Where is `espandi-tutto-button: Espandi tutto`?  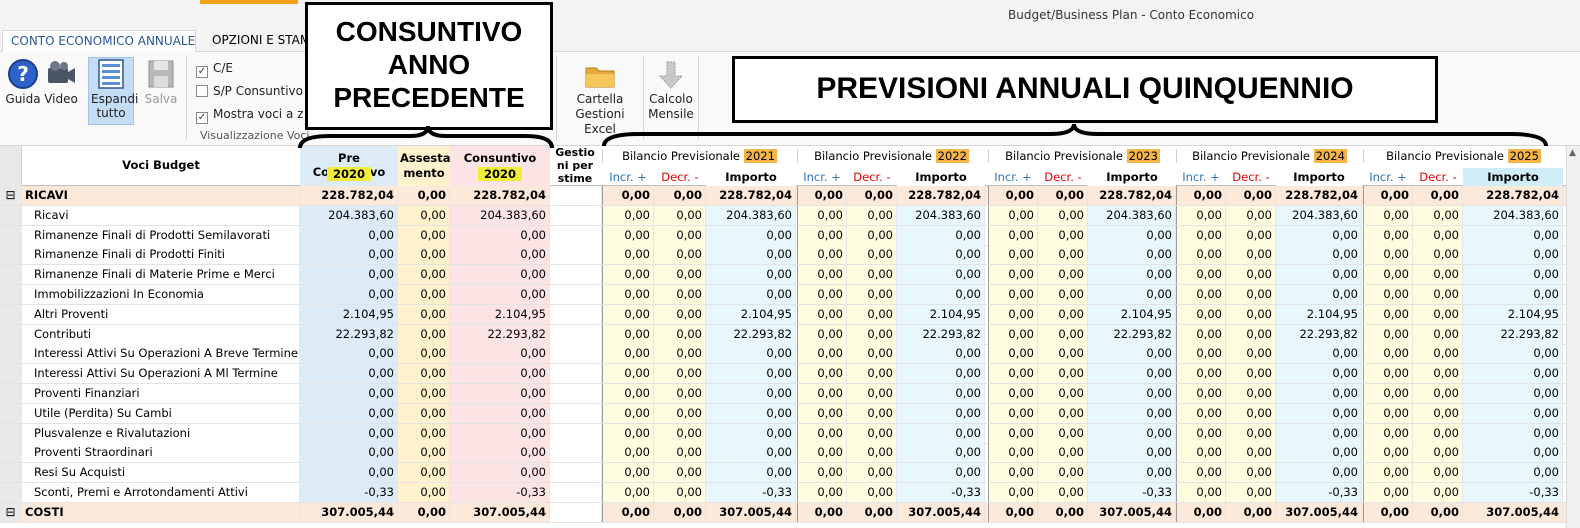
espandi-tutto-button: Espandi tutto is located at coordinates (113, 91).